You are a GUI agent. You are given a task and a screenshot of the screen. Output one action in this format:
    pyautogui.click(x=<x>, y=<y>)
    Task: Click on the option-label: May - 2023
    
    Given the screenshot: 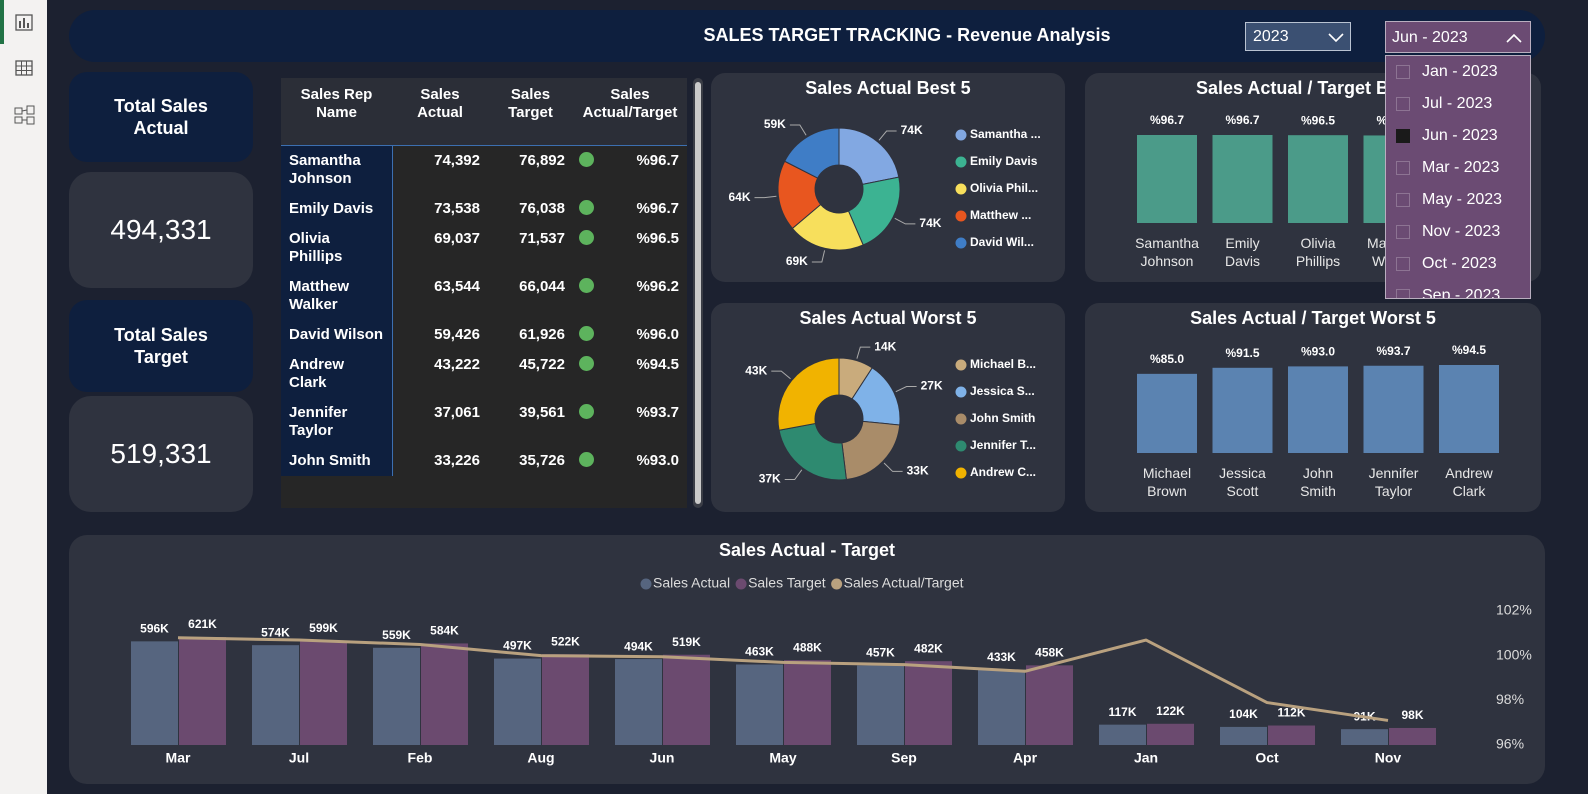 What is the action you would take?
    pyautogui.click(x=1462, y=199)
    